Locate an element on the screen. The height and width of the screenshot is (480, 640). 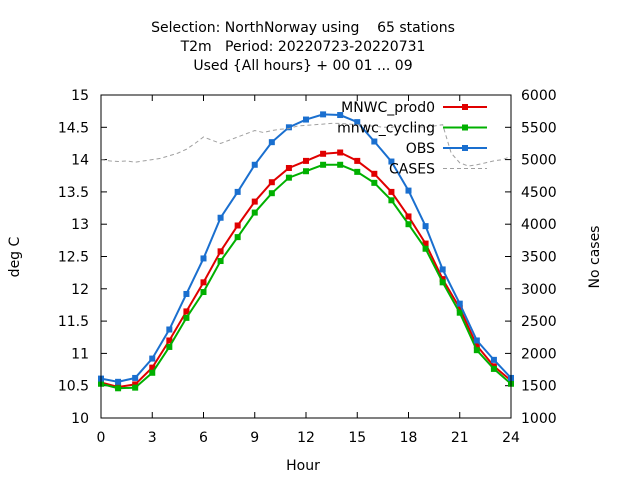
x-tick-label: 0 is located at coordinates (101, 438).